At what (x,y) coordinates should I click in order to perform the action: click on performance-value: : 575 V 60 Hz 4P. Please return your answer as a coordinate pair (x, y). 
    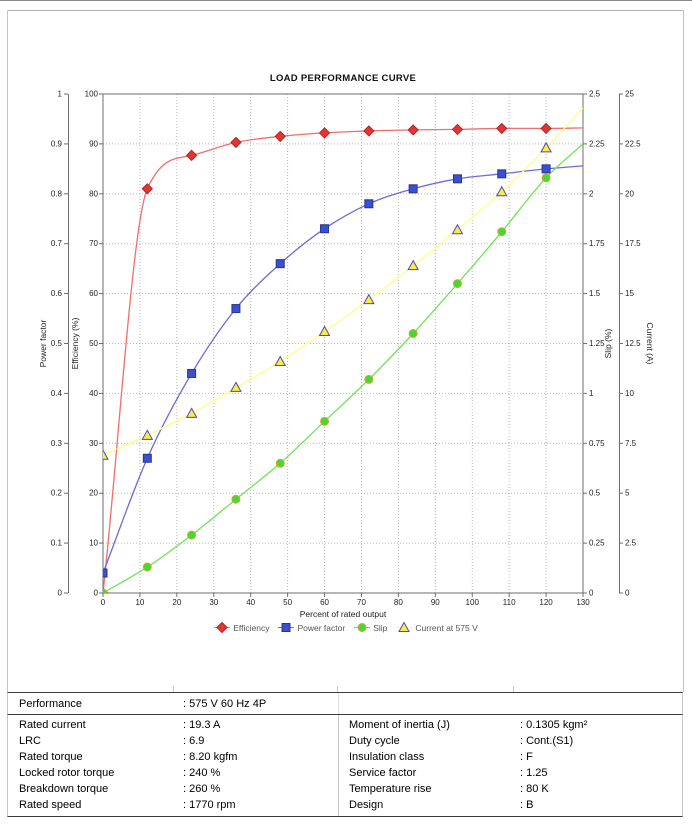
    Looking at the image, I should click on (225, 703).